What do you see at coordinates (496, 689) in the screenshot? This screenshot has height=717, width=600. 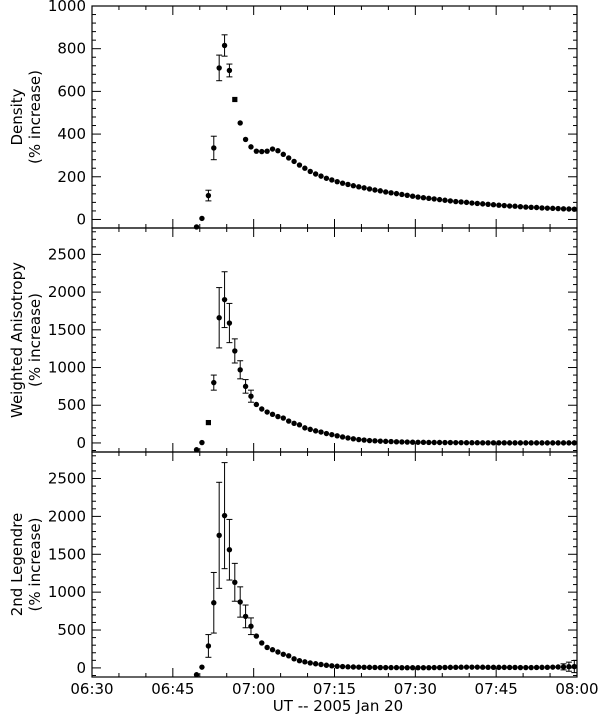 I see `x-tick-label: 07:45` at bounding box center [496, 689].